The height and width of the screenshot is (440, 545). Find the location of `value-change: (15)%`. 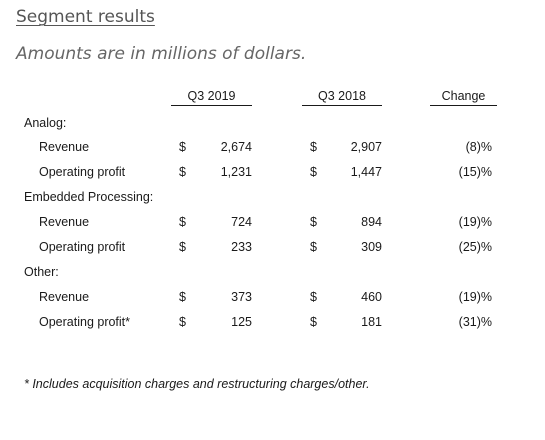

value-change: (15)% is located at coordinates (475, 172).